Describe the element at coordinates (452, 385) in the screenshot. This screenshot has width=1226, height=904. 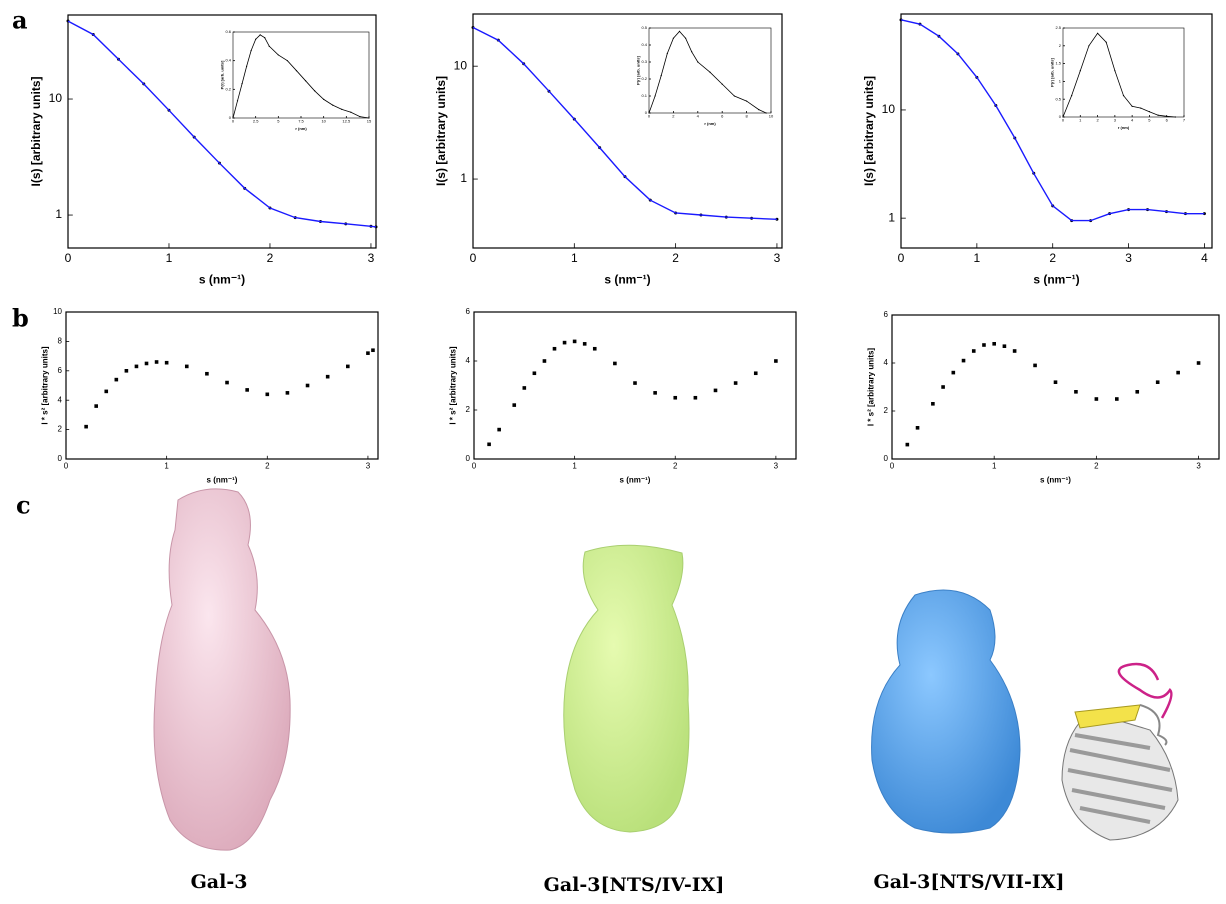
I see `y-axis-label: I * s² [arbitrary units]` at that location.